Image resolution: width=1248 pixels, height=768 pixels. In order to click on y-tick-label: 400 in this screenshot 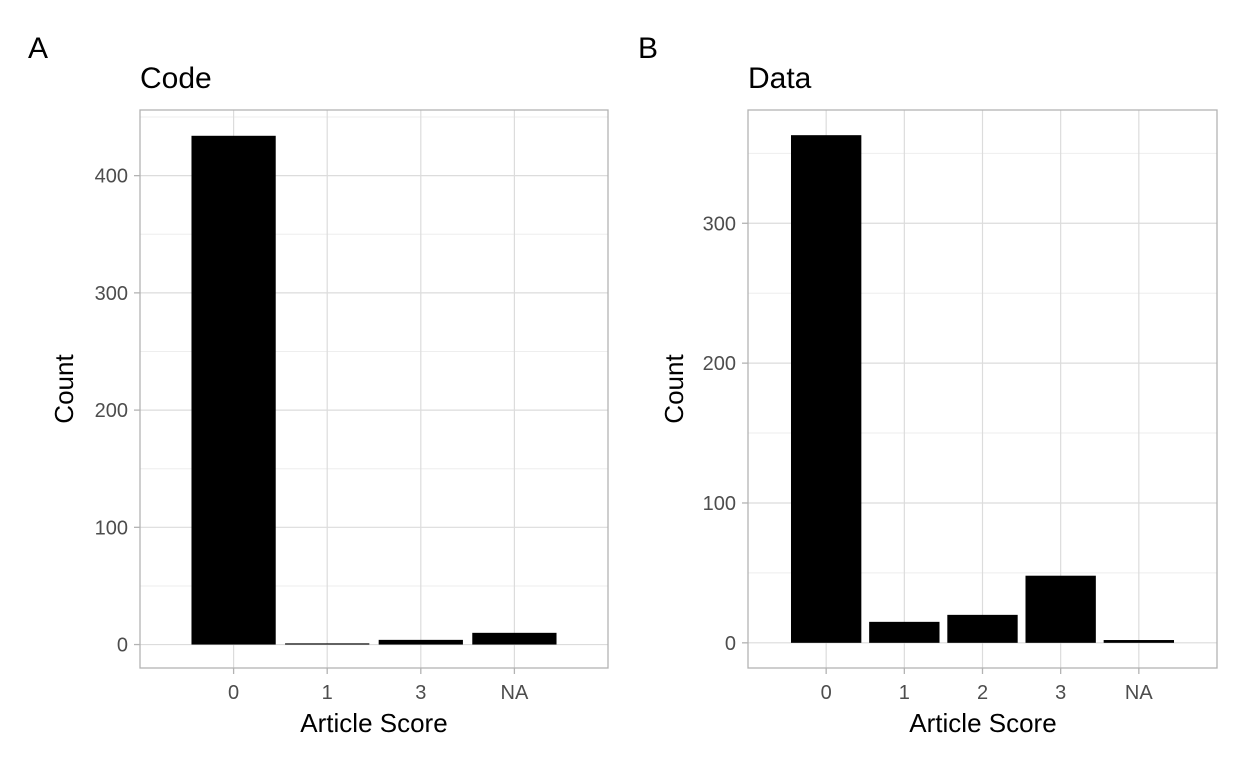, I will do `click(111, 177)`.